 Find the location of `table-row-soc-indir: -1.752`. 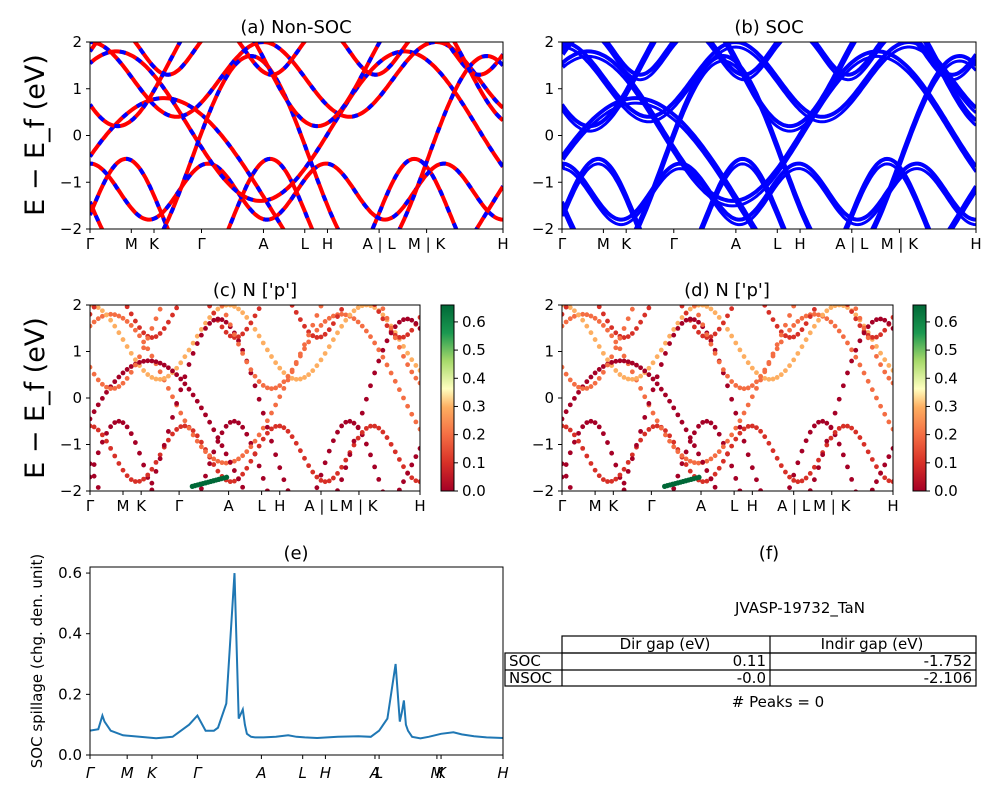

table-row-soc-indir: -1.752 is located at coordinates (948, 661).